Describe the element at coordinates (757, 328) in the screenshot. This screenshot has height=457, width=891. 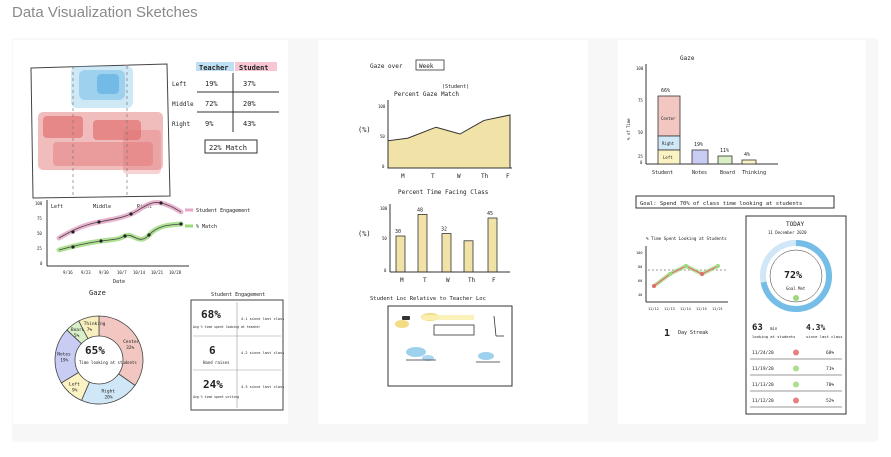
I see `minutes-value: 63` at that location.